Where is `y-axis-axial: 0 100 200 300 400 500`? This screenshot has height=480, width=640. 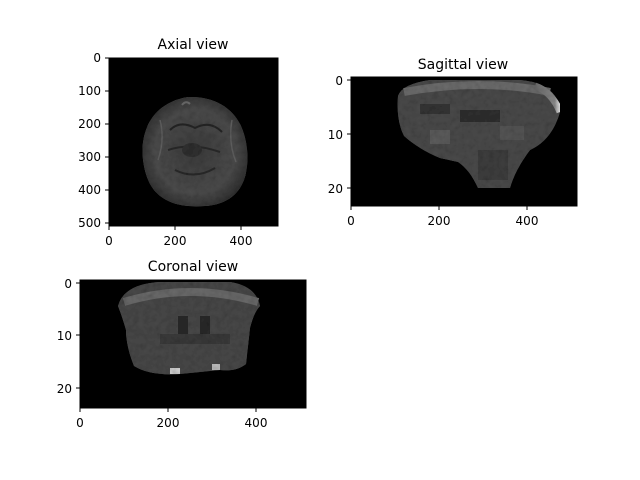 y-axis-axial: 0 100 200 300 400 500 is located at coordinates (93, 140).